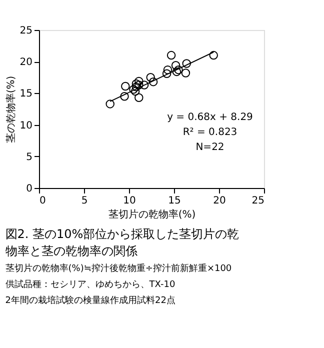 The width and height of the screenshot is (324, 348). What do you see at coordinates (118, 268) in the screenshot?
I see `text: 茎切片の乾物率(%)≒搾汁後乾物重÷搾汁前新鮮重×100` at bounding box center [118, 268].